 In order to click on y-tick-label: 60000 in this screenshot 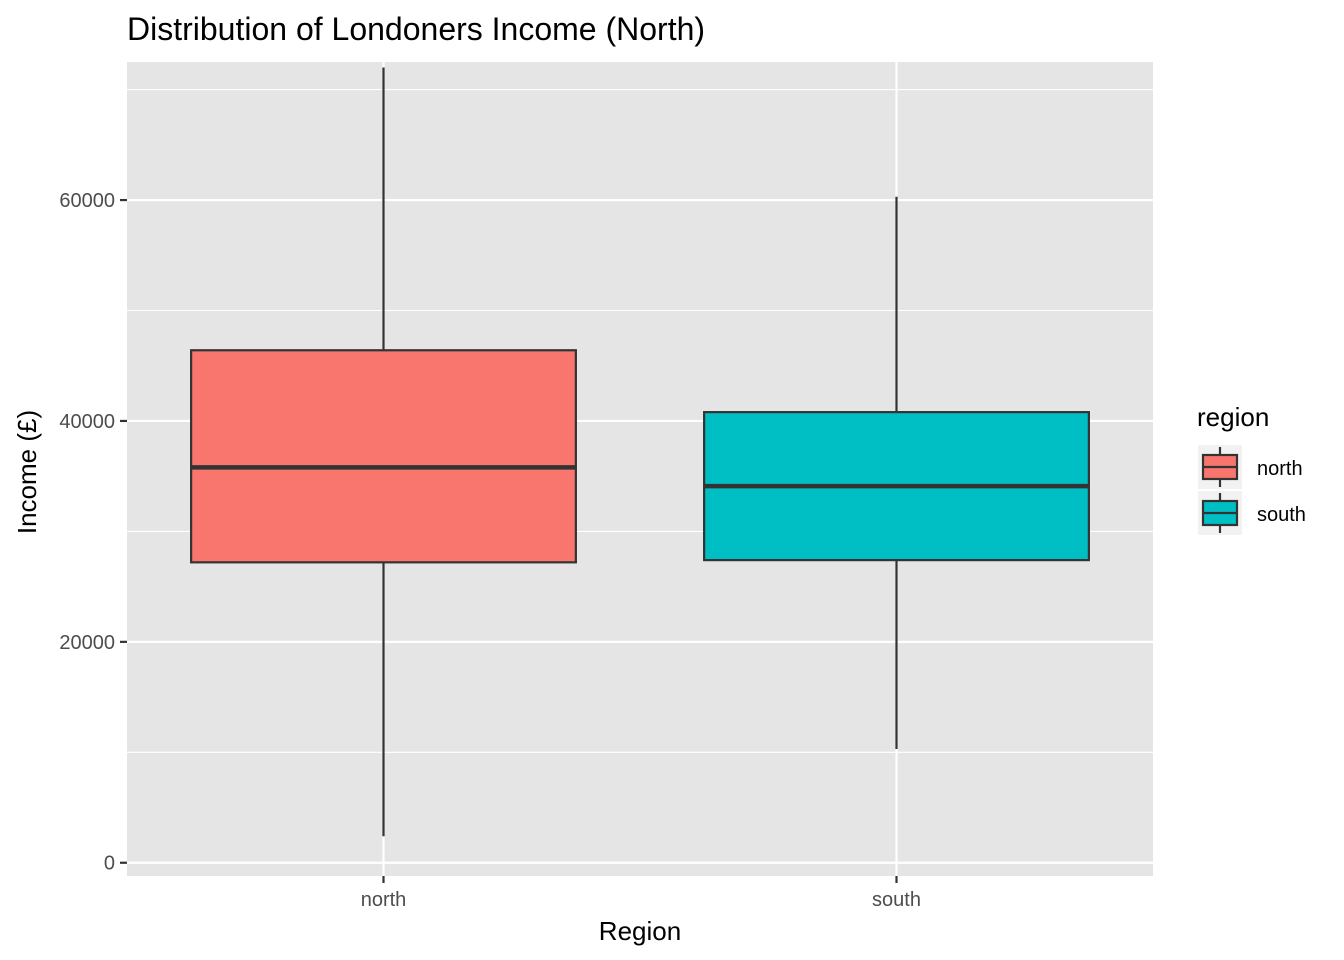, I will do `click(87, 201)`.